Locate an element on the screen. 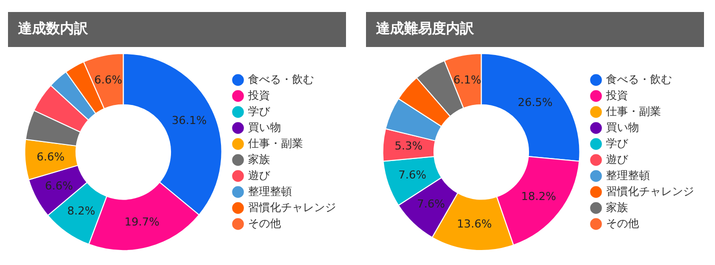 This screenshot has width=715, height=265. data-label: 26.5% is located at coordinates (535, 102).